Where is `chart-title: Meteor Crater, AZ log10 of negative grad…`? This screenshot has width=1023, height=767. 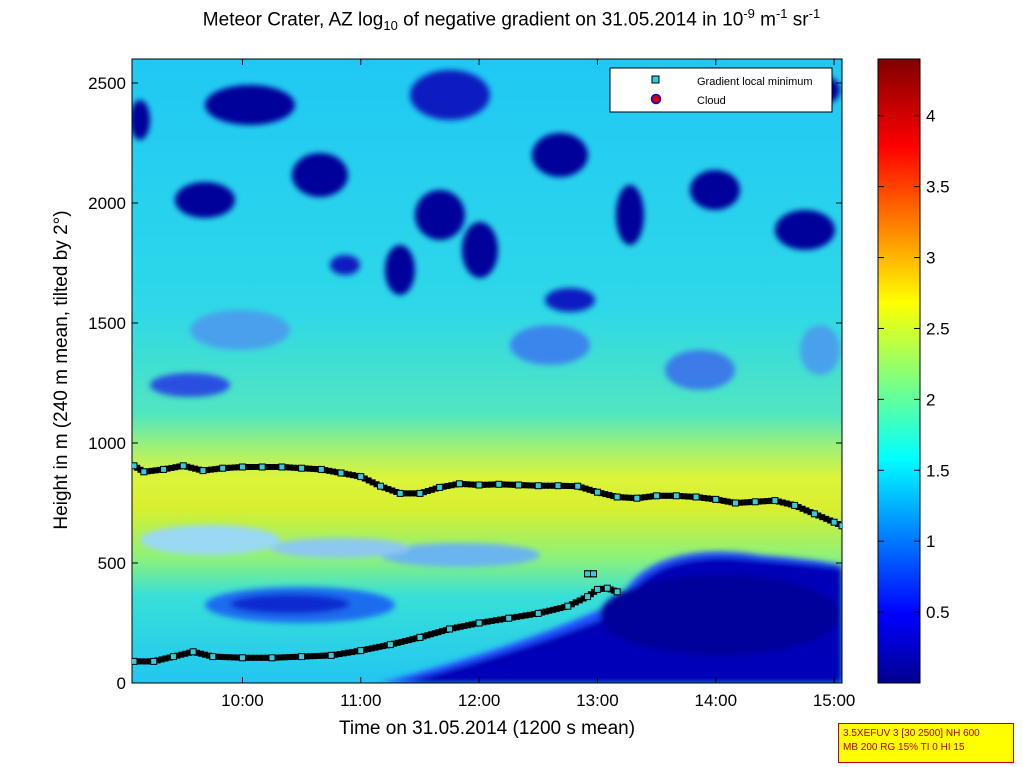 chart-title: Meteor Crater, AZ log10 of negative grad… is located at coordinates (511, 20).